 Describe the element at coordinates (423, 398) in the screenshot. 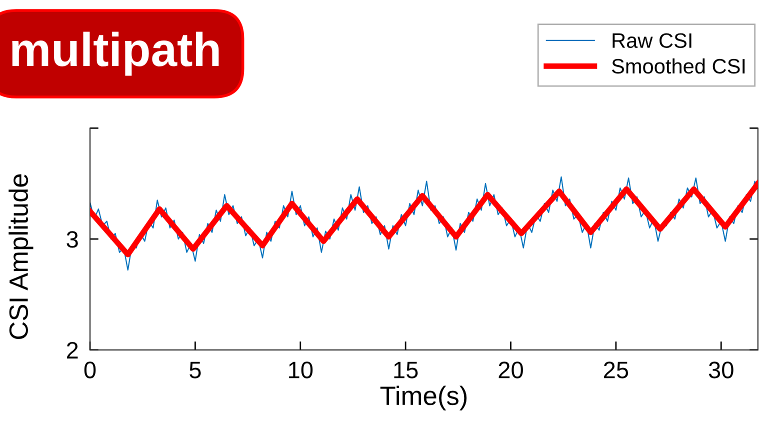

I see `x-axis-title: Time(s)` at that location.